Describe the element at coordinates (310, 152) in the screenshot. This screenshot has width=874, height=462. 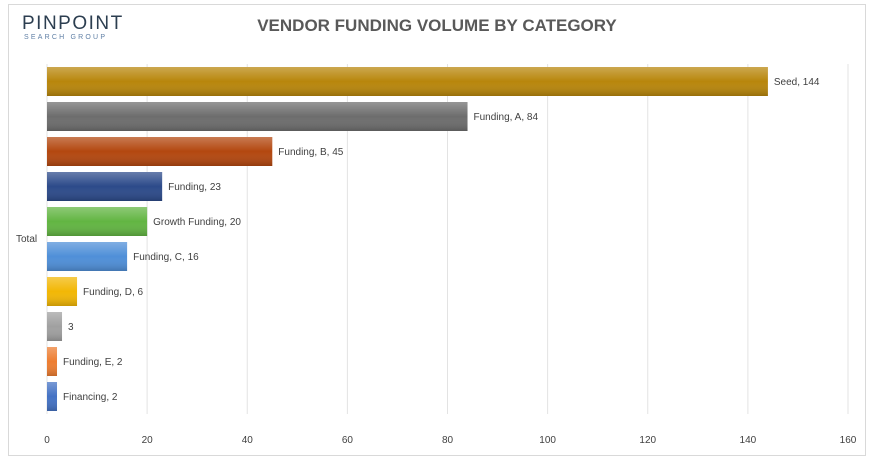
I see `bar-data-label: Funding, B, 45` at that location.